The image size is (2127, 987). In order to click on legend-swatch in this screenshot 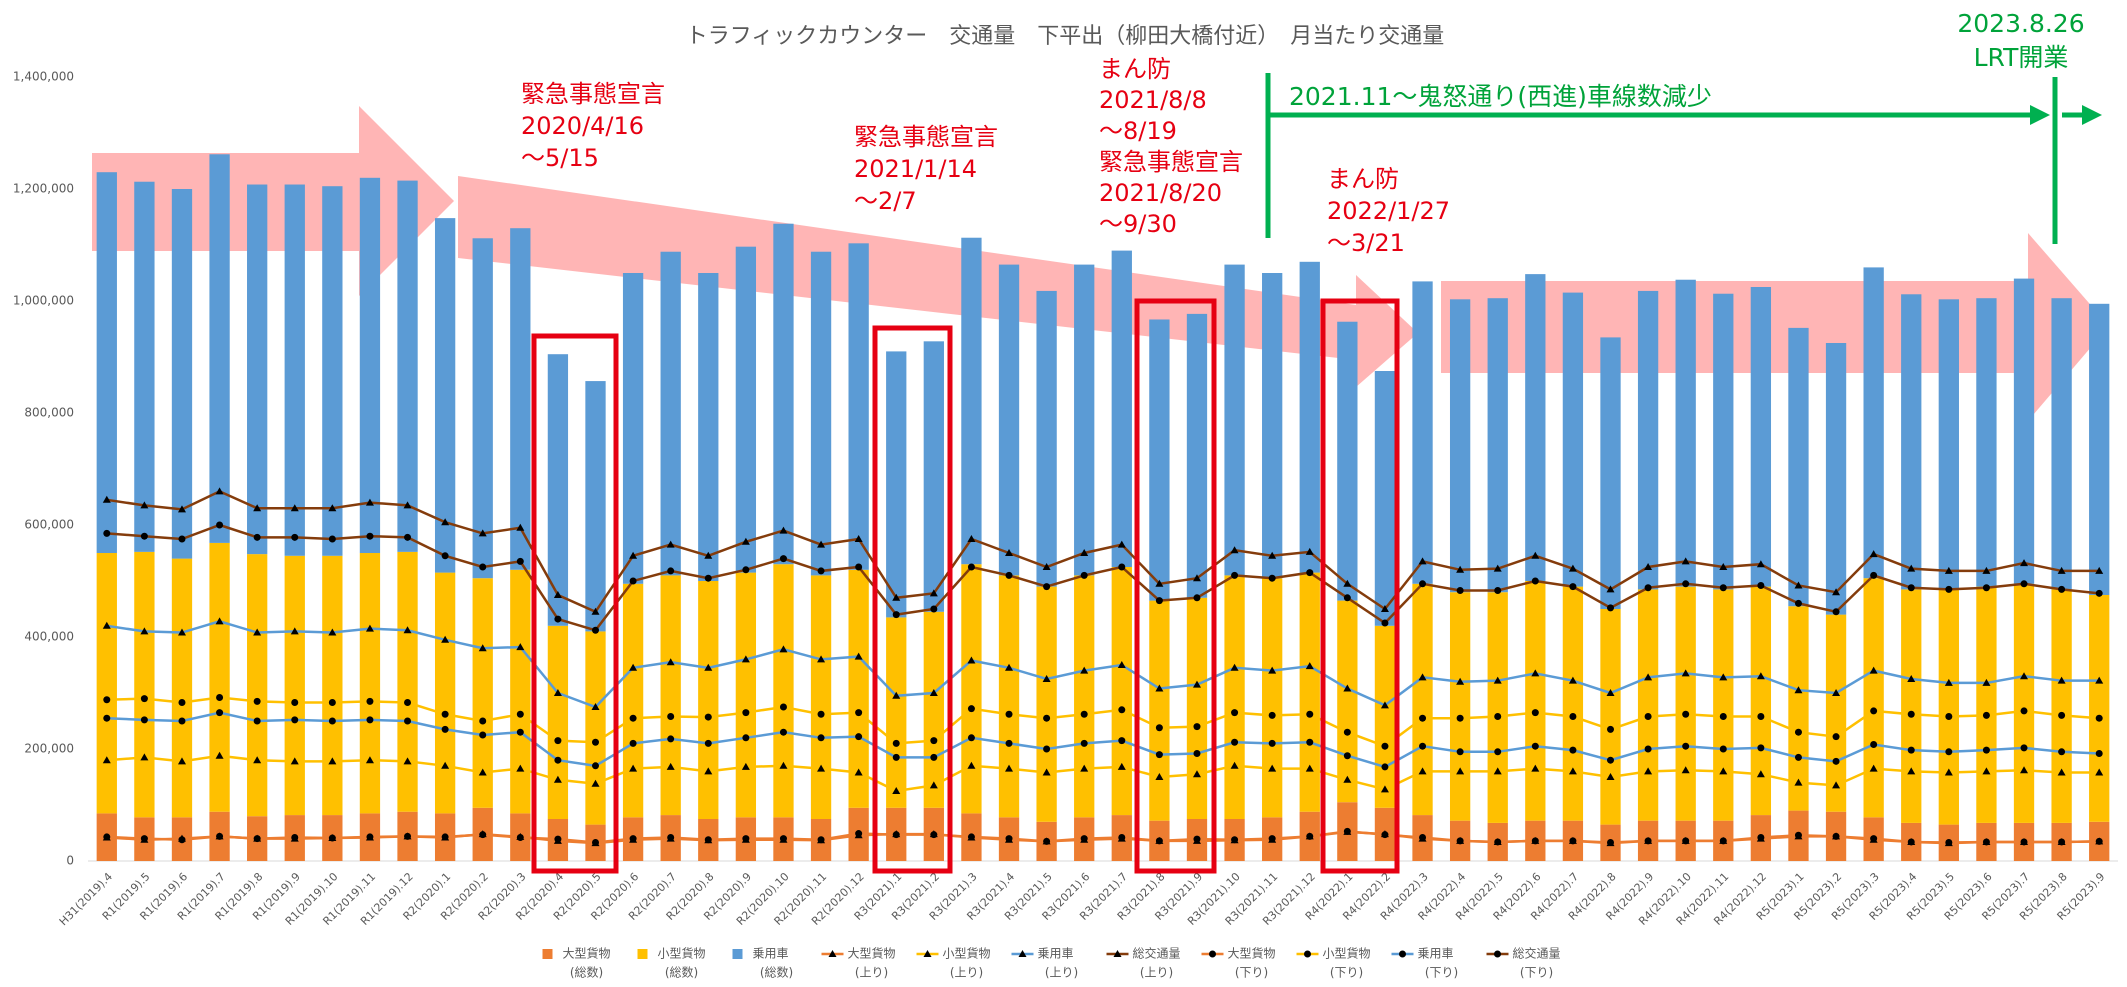, I will do `click(642, 954)`.